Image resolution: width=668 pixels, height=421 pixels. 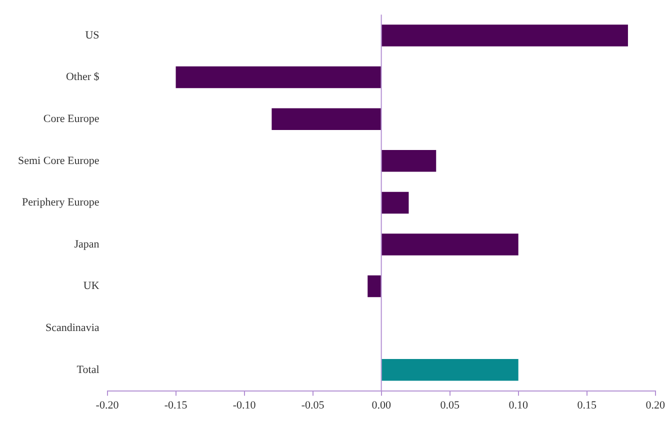 I want to click on y-tick-label: UK, so click(x=91, y=286).